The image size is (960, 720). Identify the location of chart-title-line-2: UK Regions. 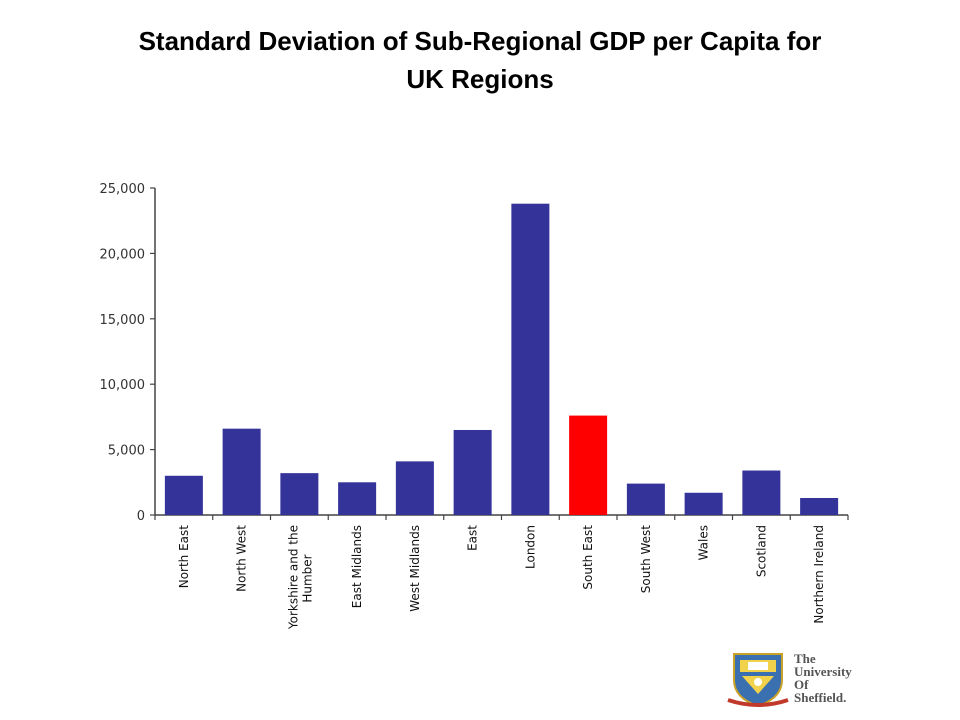
(480, 79).